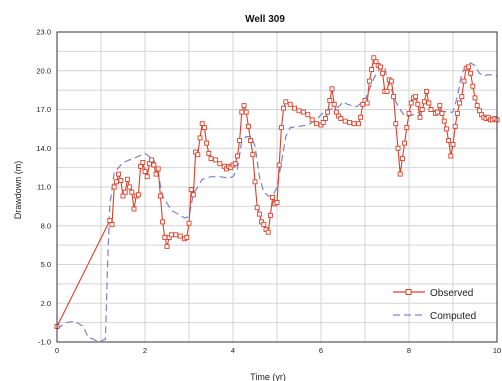  Describe the element at coordinates (321, 350) in the screenshot. I see `x-tick-label: 6` at that location.